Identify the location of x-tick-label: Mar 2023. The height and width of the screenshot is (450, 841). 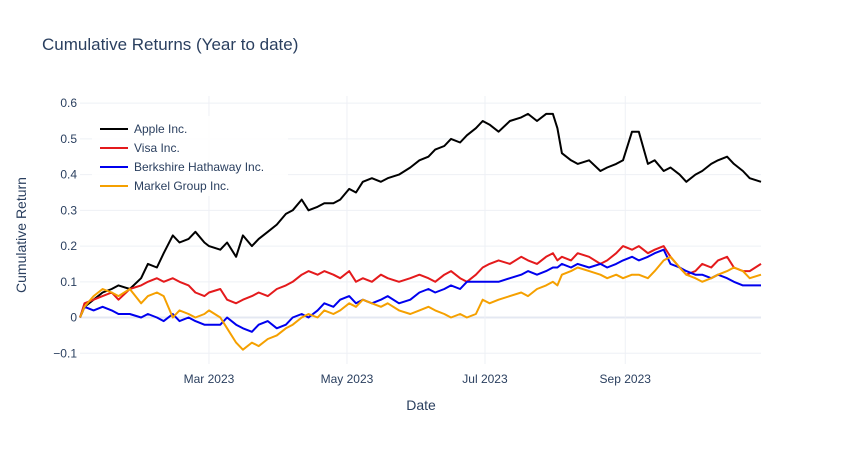
(209, 379).